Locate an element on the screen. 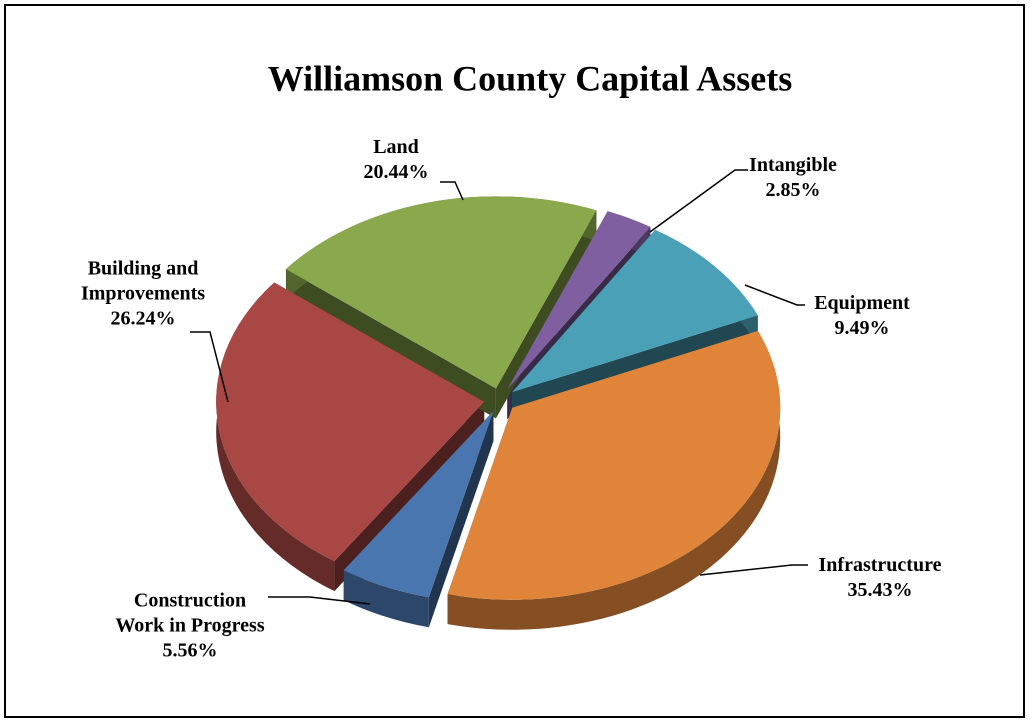 This screenshot has height=723, width=1030. value-label: 35.43% is located at coordinates (880, 590).